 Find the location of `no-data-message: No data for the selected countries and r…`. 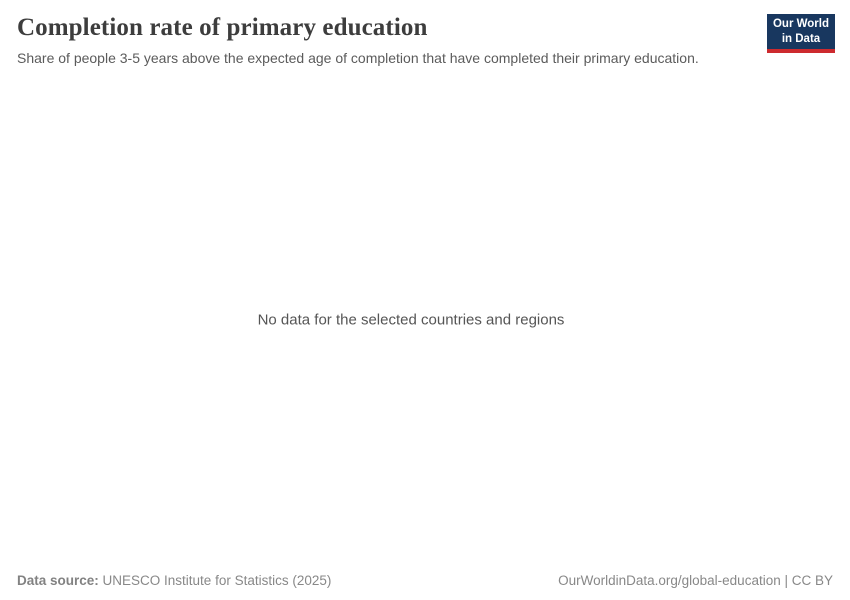

no-data-message: No data for the selected countries and r… is located at coordinates (411, 320).